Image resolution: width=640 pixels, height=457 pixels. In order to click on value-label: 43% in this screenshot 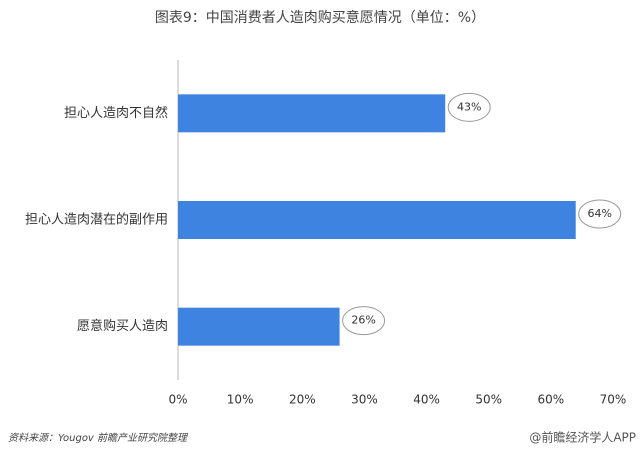, I will do `click(469, 106)`.